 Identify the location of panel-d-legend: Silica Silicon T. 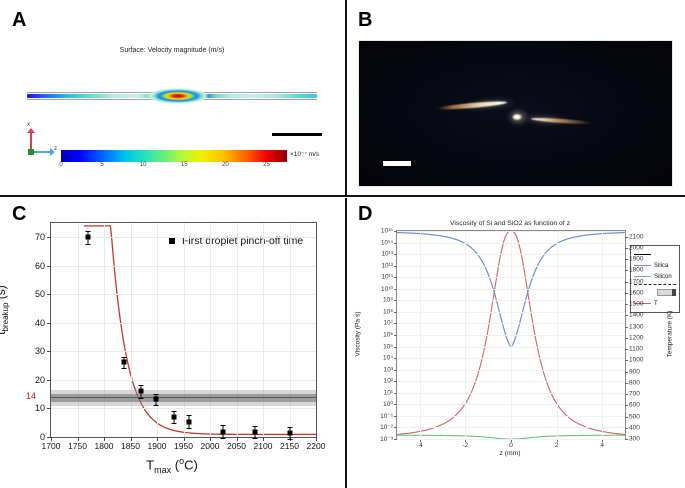
(655, 279).